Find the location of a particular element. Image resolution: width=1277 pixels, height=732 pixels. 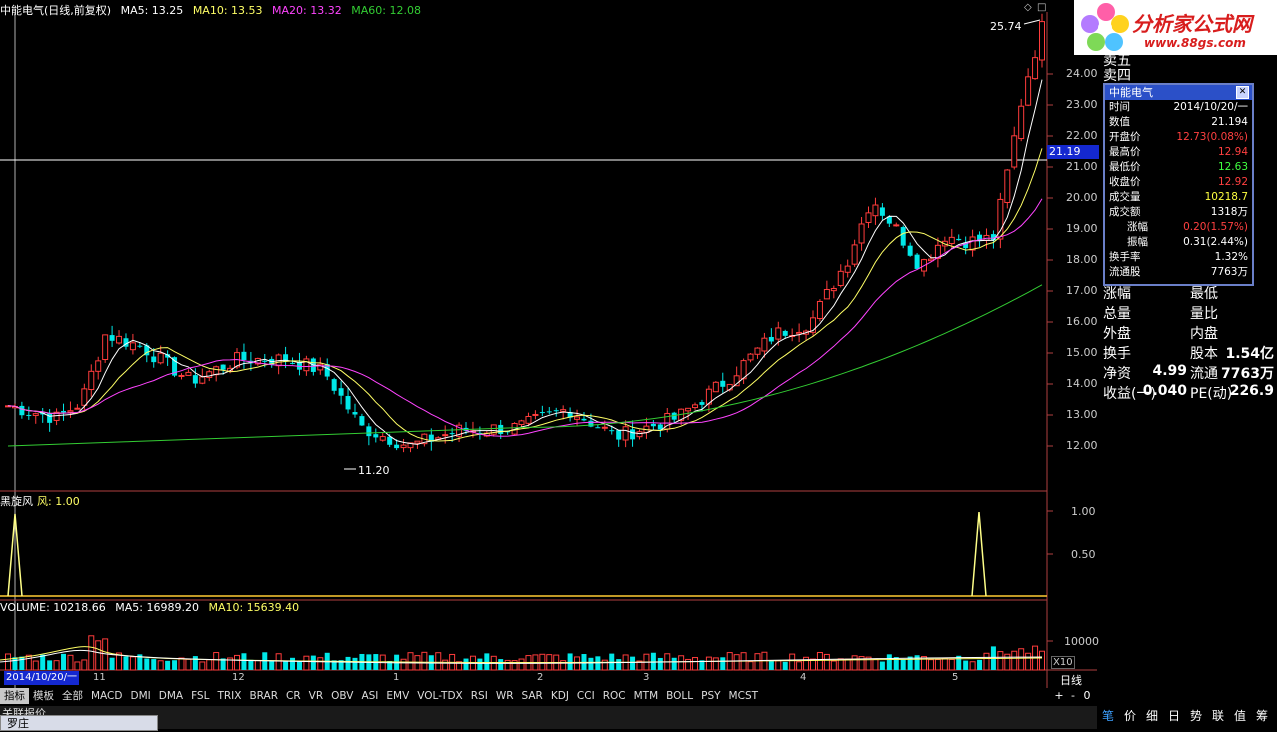

tab-cr: CR is located at coordinates (293, 696).